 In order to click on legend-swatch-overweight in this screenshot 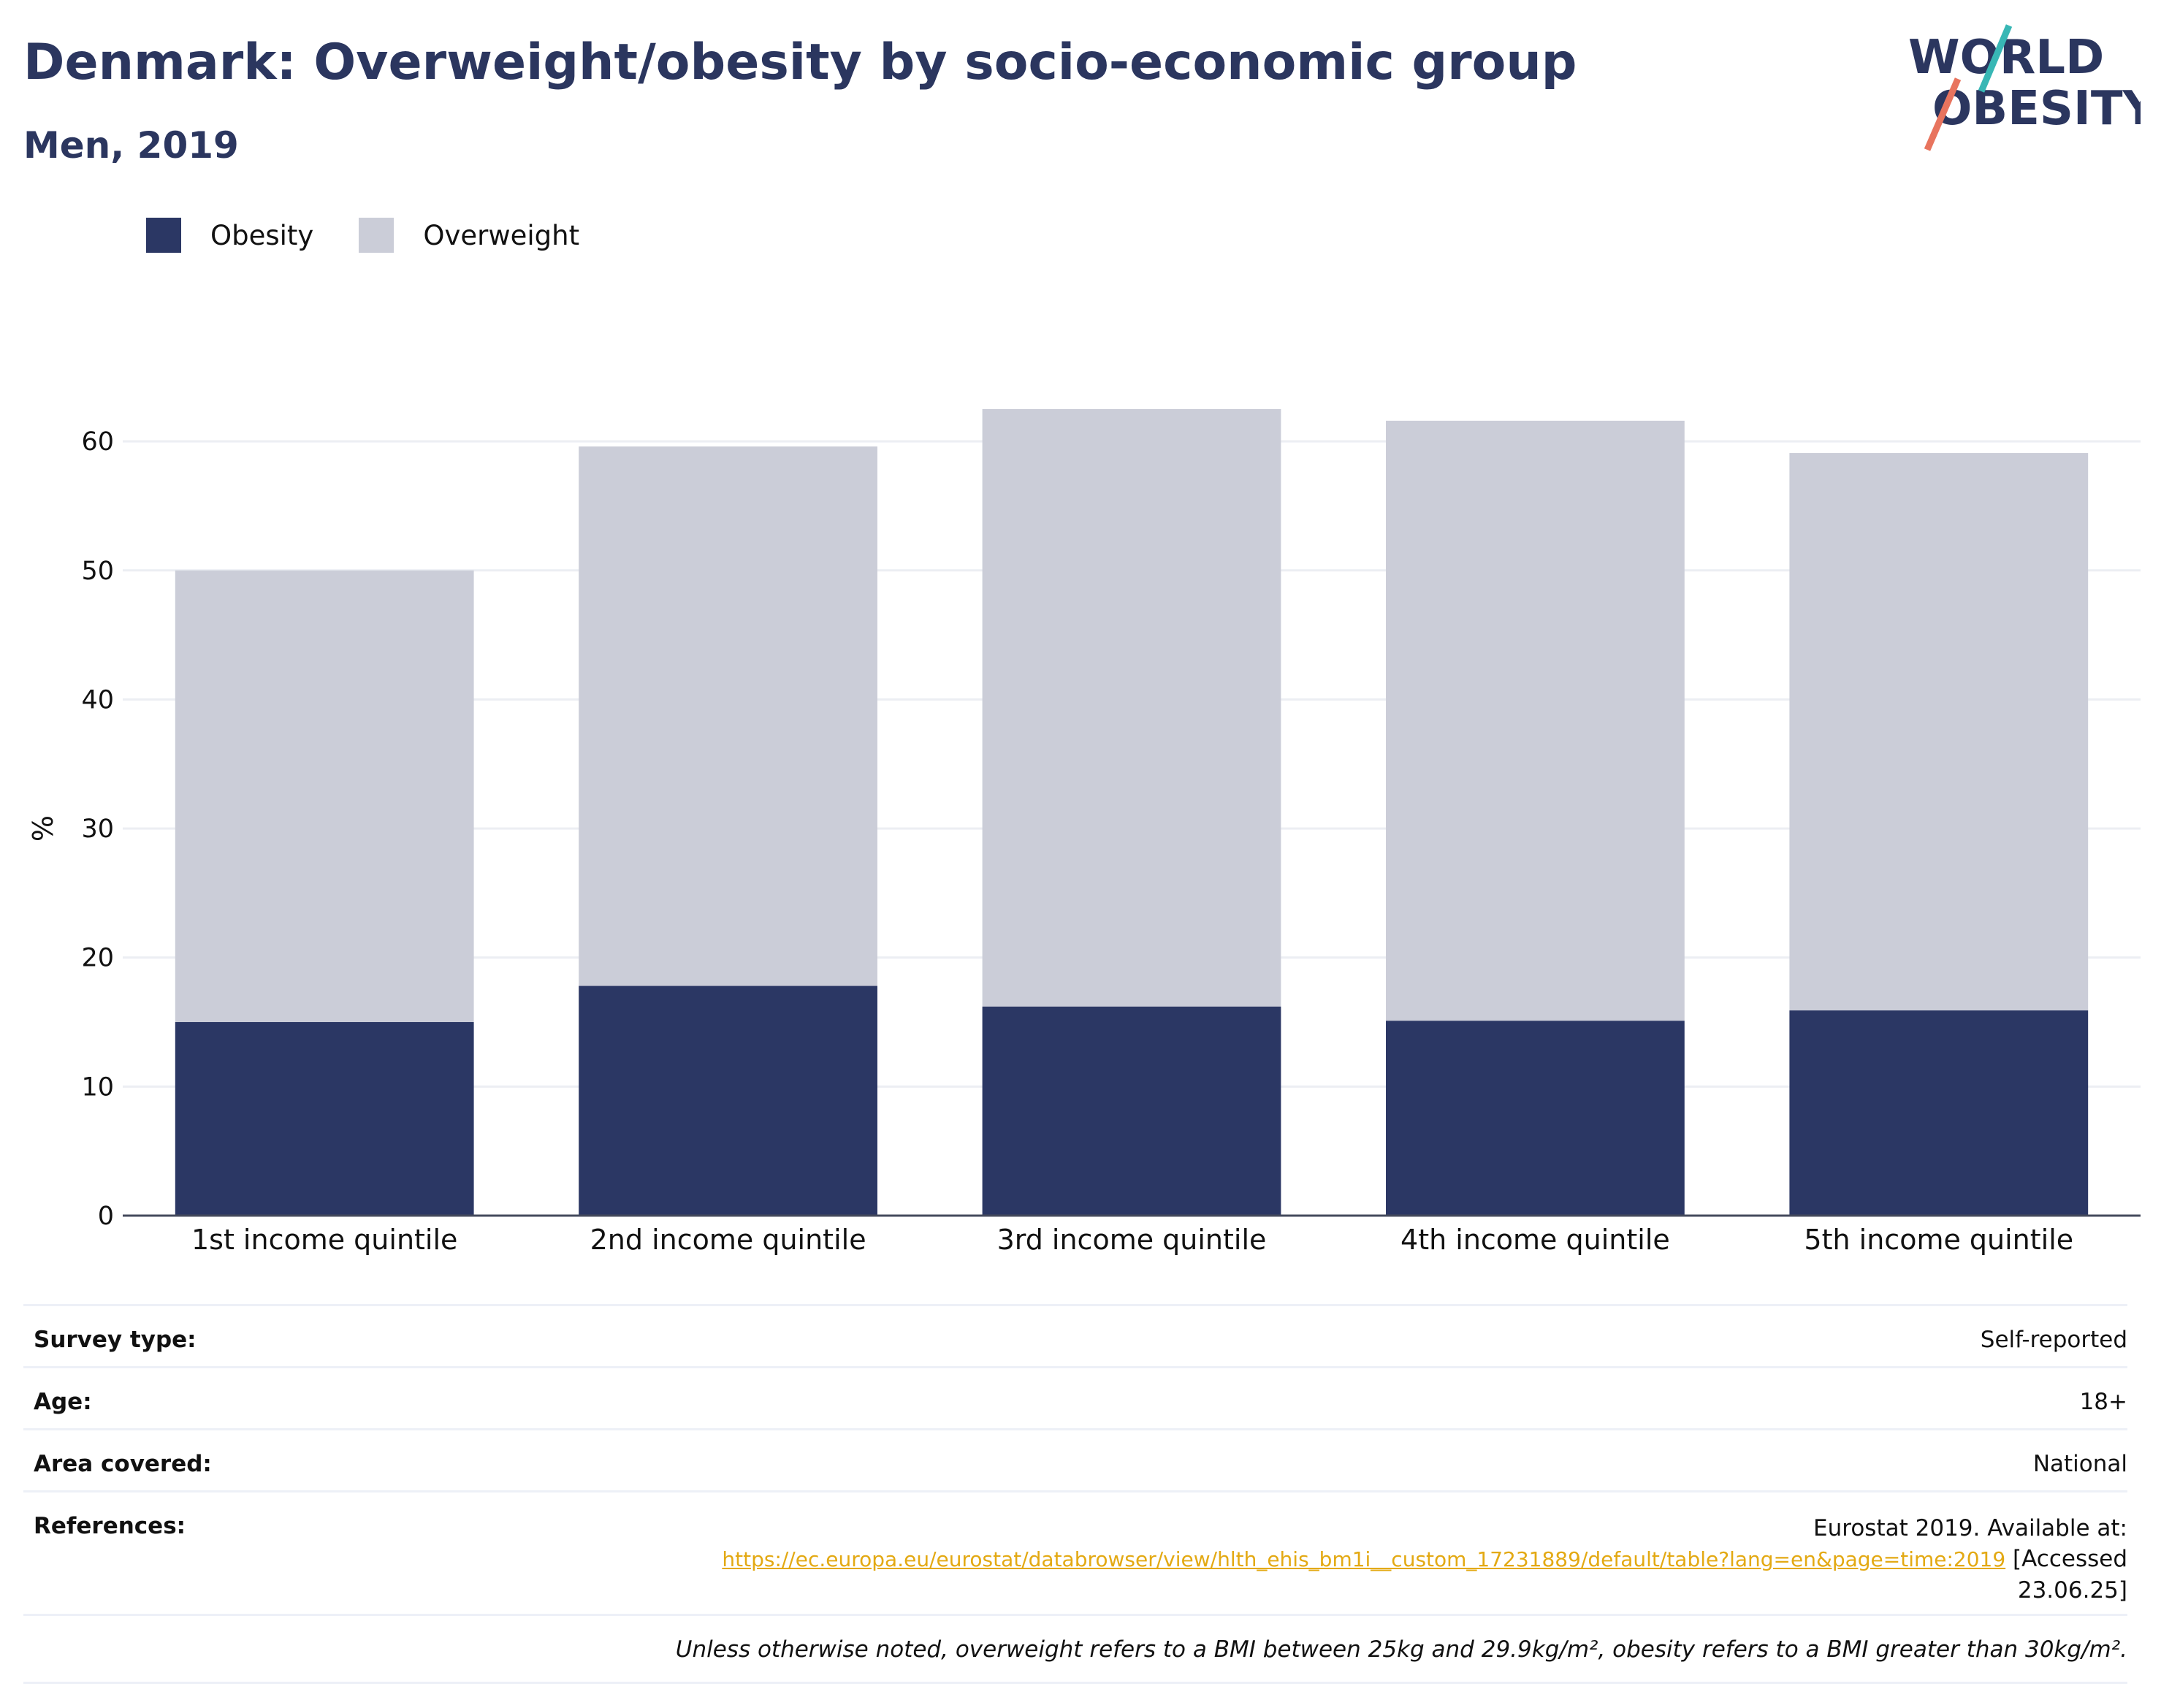, I will do `click(377, 235)`.